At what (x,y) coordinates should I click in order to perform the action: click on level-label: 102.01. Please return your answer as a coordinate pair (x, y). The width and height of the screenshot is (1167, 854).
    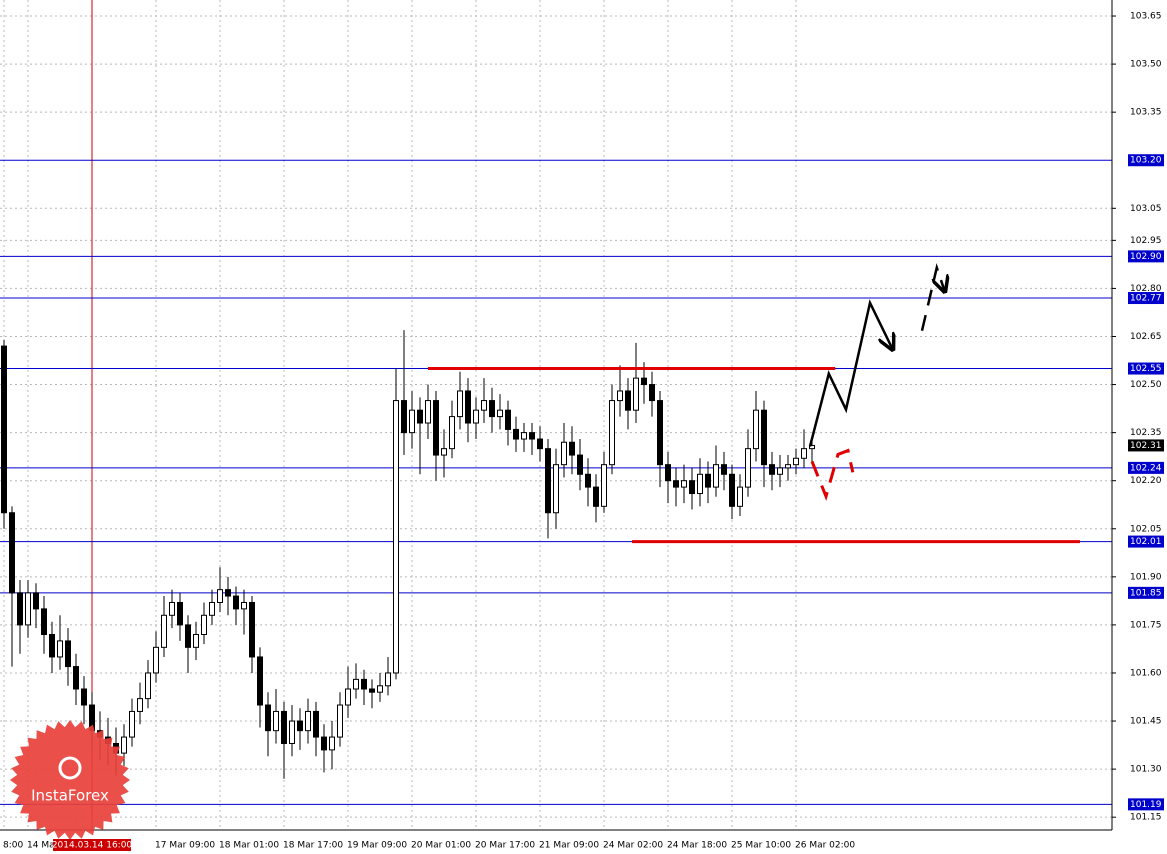
    Looking at the image, I should click on (1146, 542).